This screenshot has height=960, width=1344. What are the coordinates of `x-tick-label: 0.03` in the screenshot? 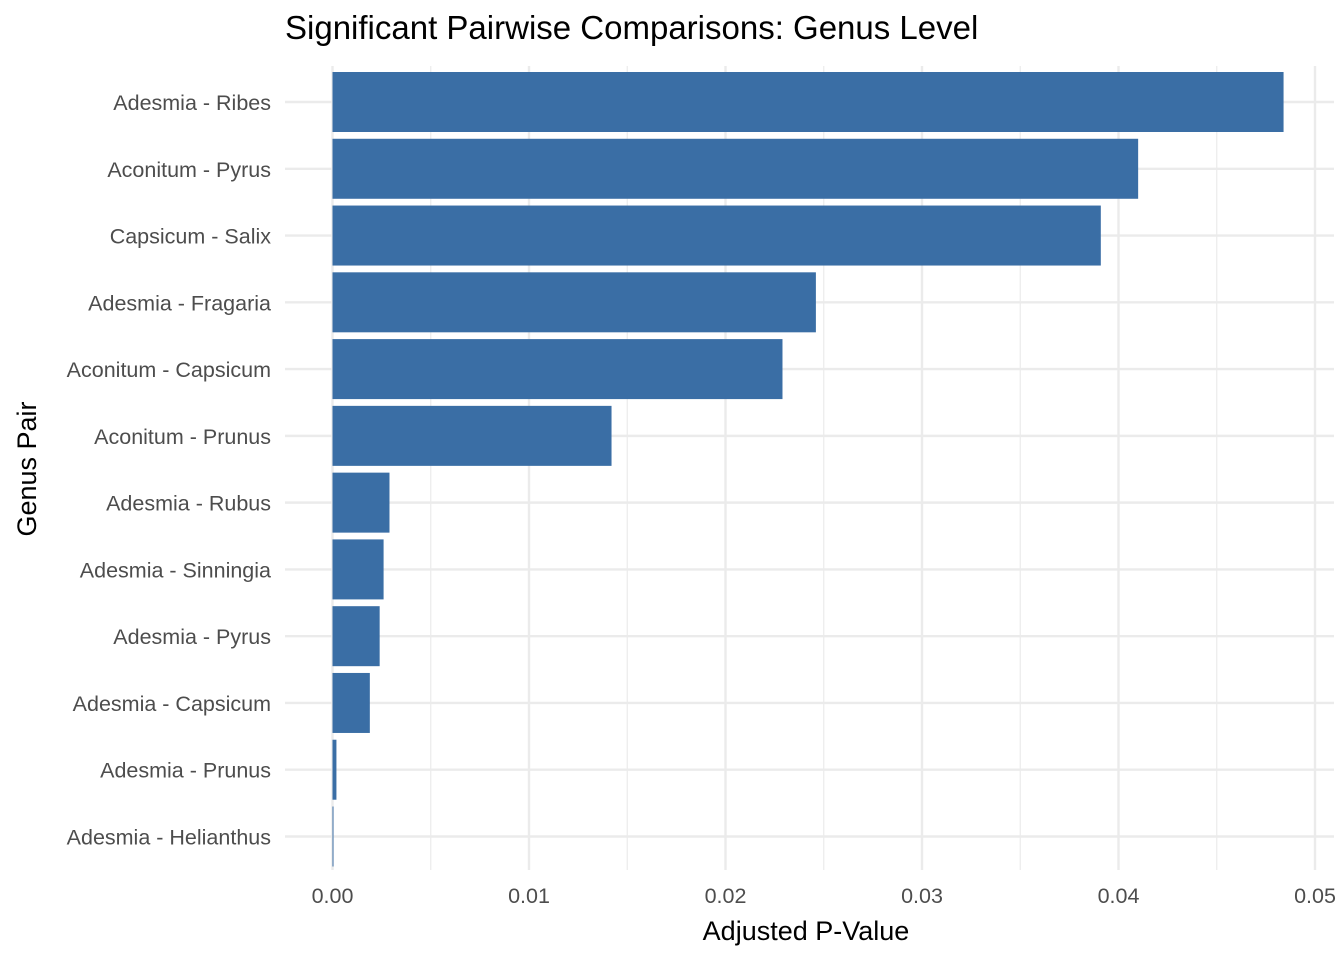 It's located at (922, 896).